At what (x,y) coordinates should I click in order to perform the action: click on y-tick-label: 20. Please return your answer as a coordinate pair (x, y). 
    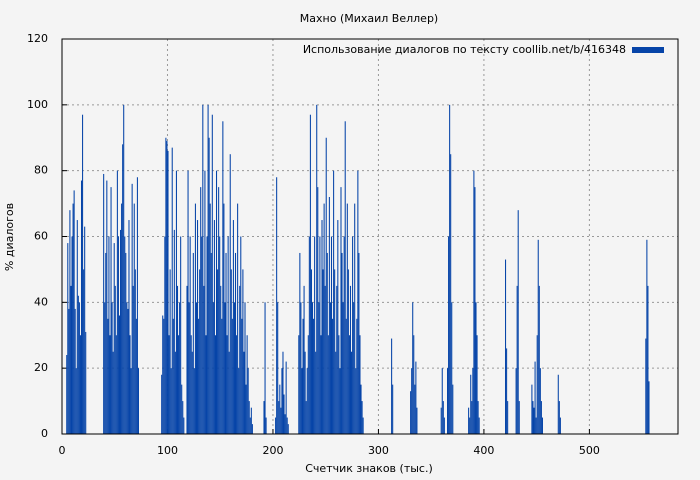
    Looking at the image, I should click on (41, 367).